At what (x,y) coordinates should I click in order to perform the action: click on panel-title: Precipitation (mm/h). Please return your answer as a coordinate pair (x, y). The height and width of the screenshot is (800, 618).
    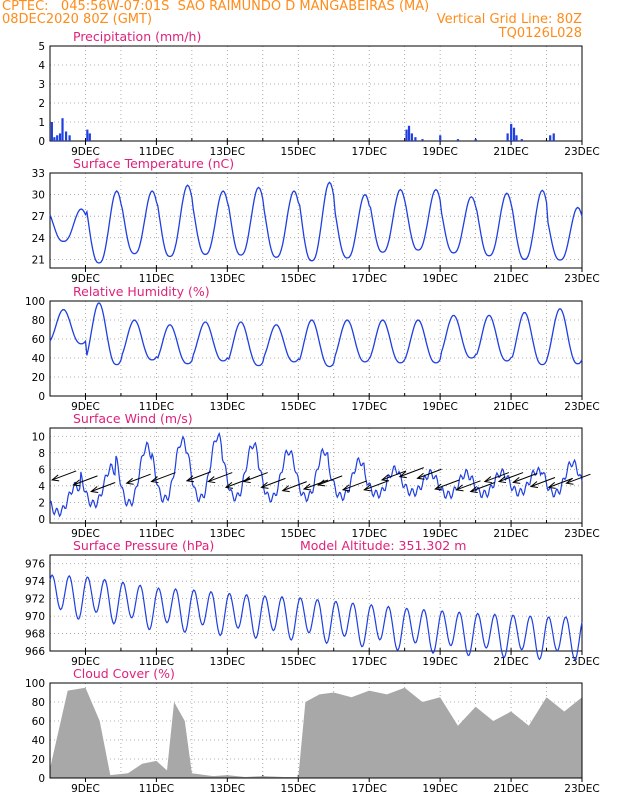
    Looking at the image, I should click on (137, 36).